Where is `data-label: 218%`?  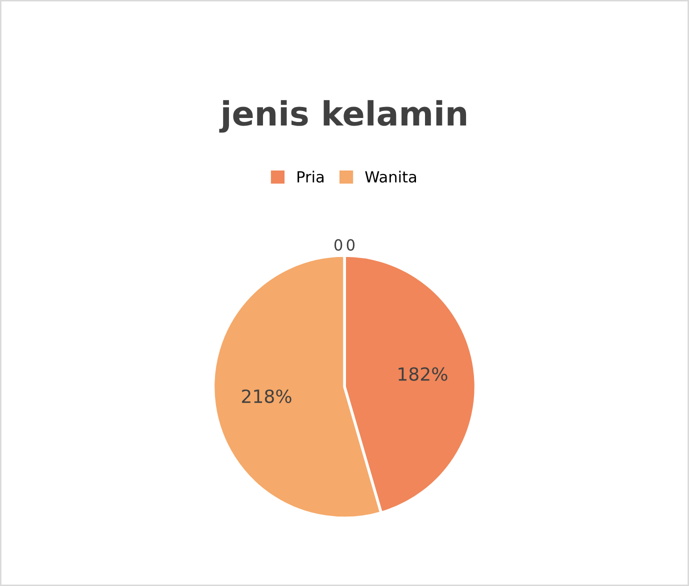
data-label: 218% is located at coordinates (267, 396).